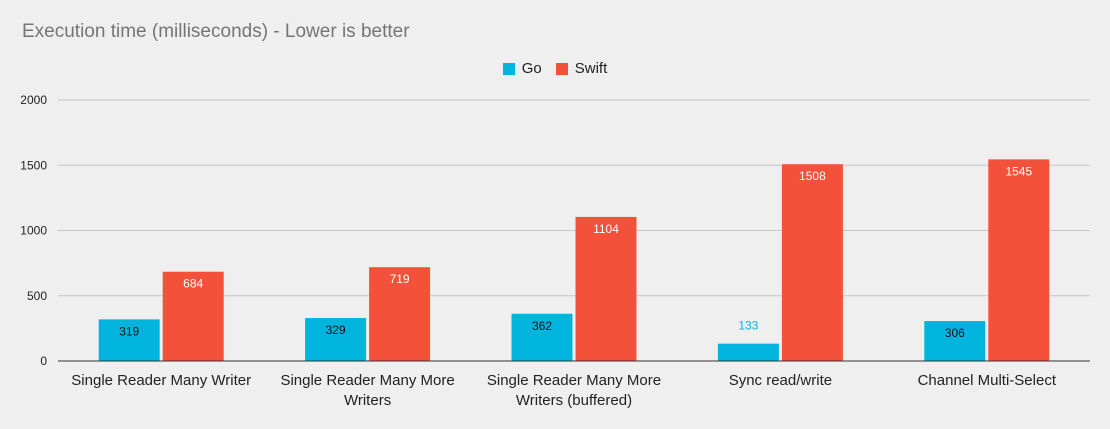 This screenshot has width=1110, height=429. Describe the element at coordinates (37, 296) in the screenshot. I see `y-tick-label: 500` at that location.